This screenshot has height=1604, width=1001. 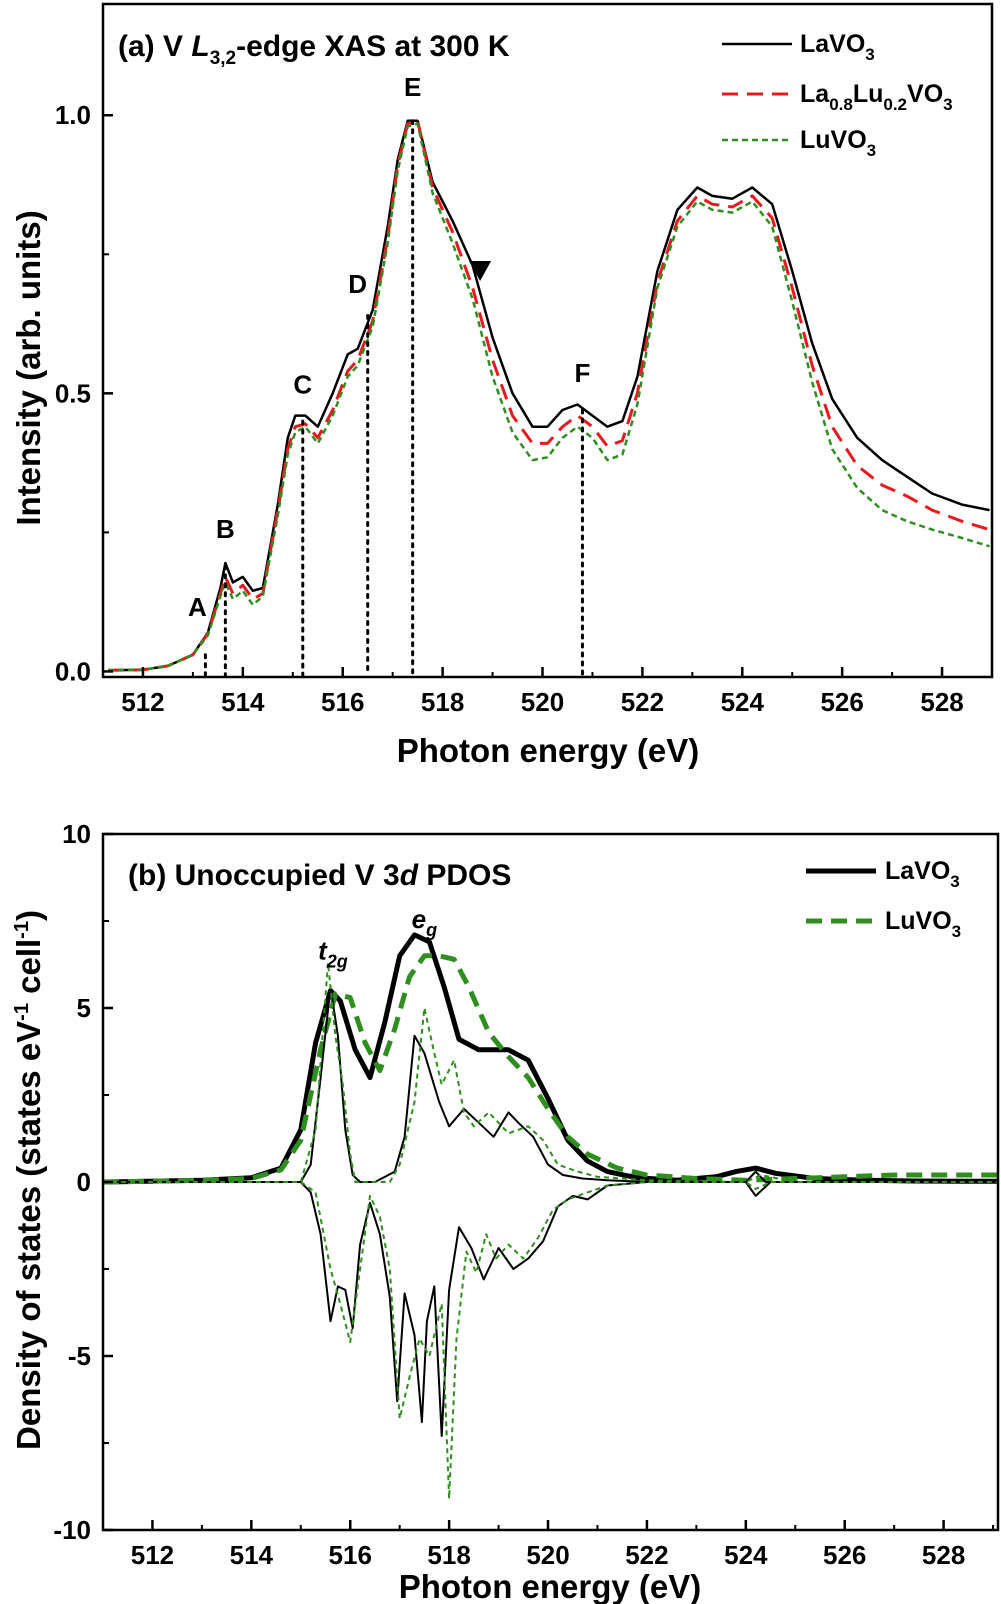 I want to click on panel-b-series-lavo3-spin-down, so click(x=550, y=1309).